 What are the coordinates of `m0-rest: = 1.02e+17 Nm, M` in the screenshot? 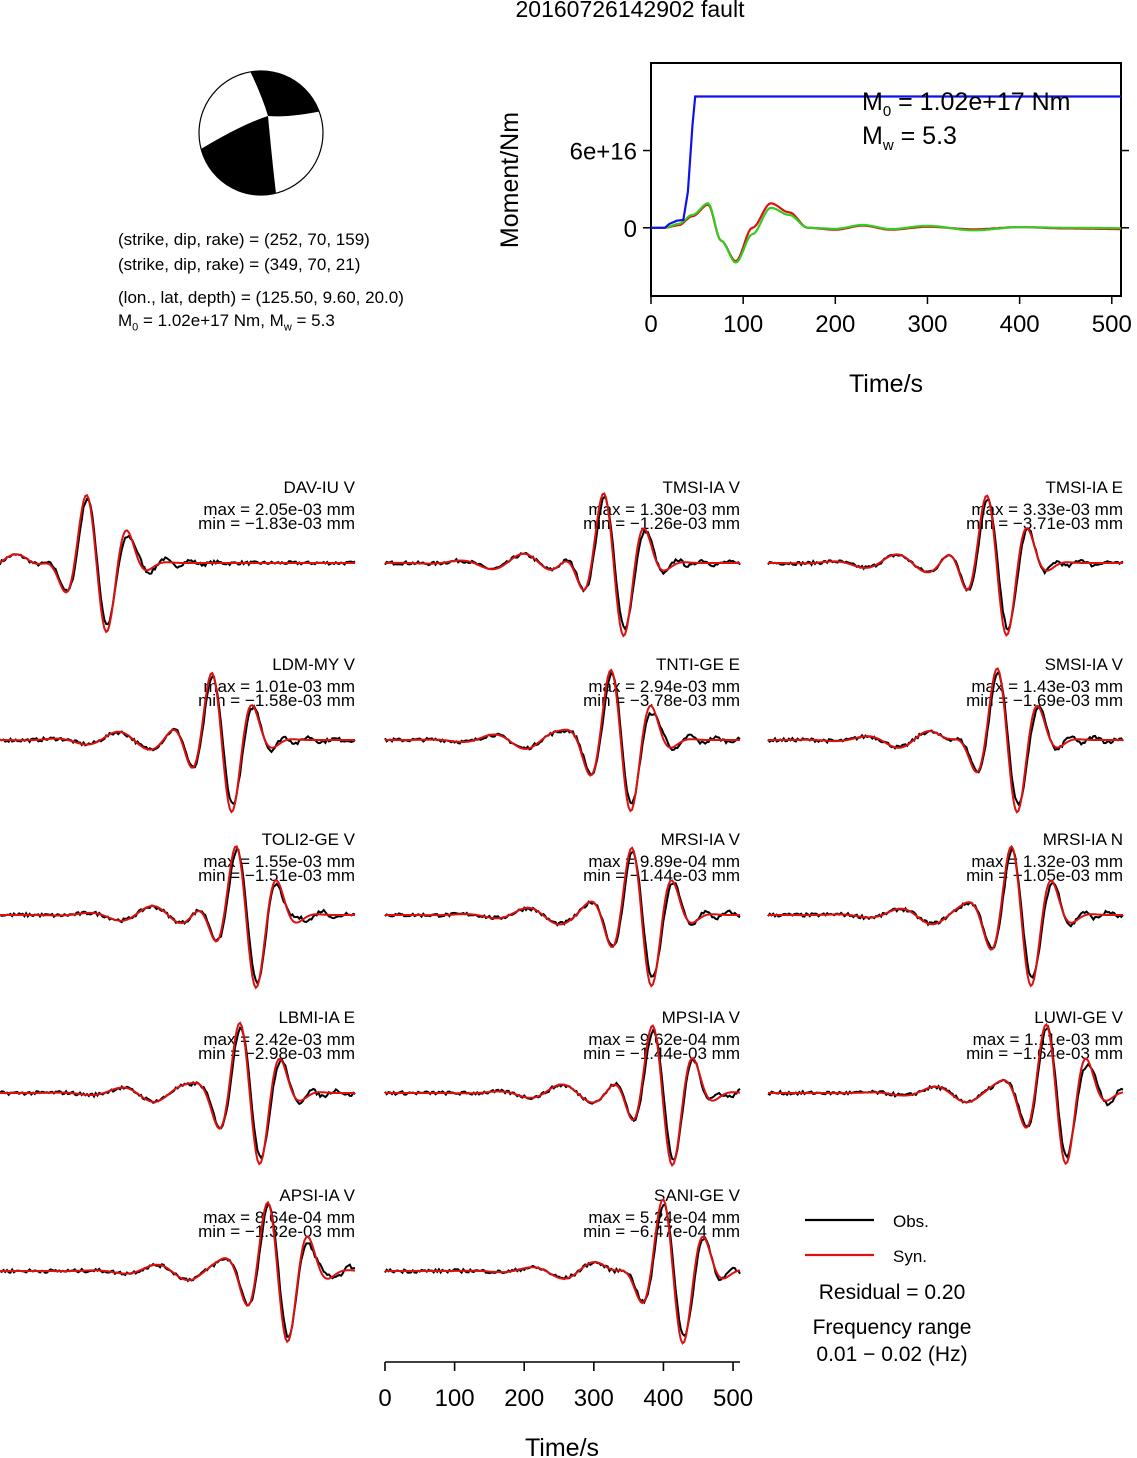 It's located at (211, 320).